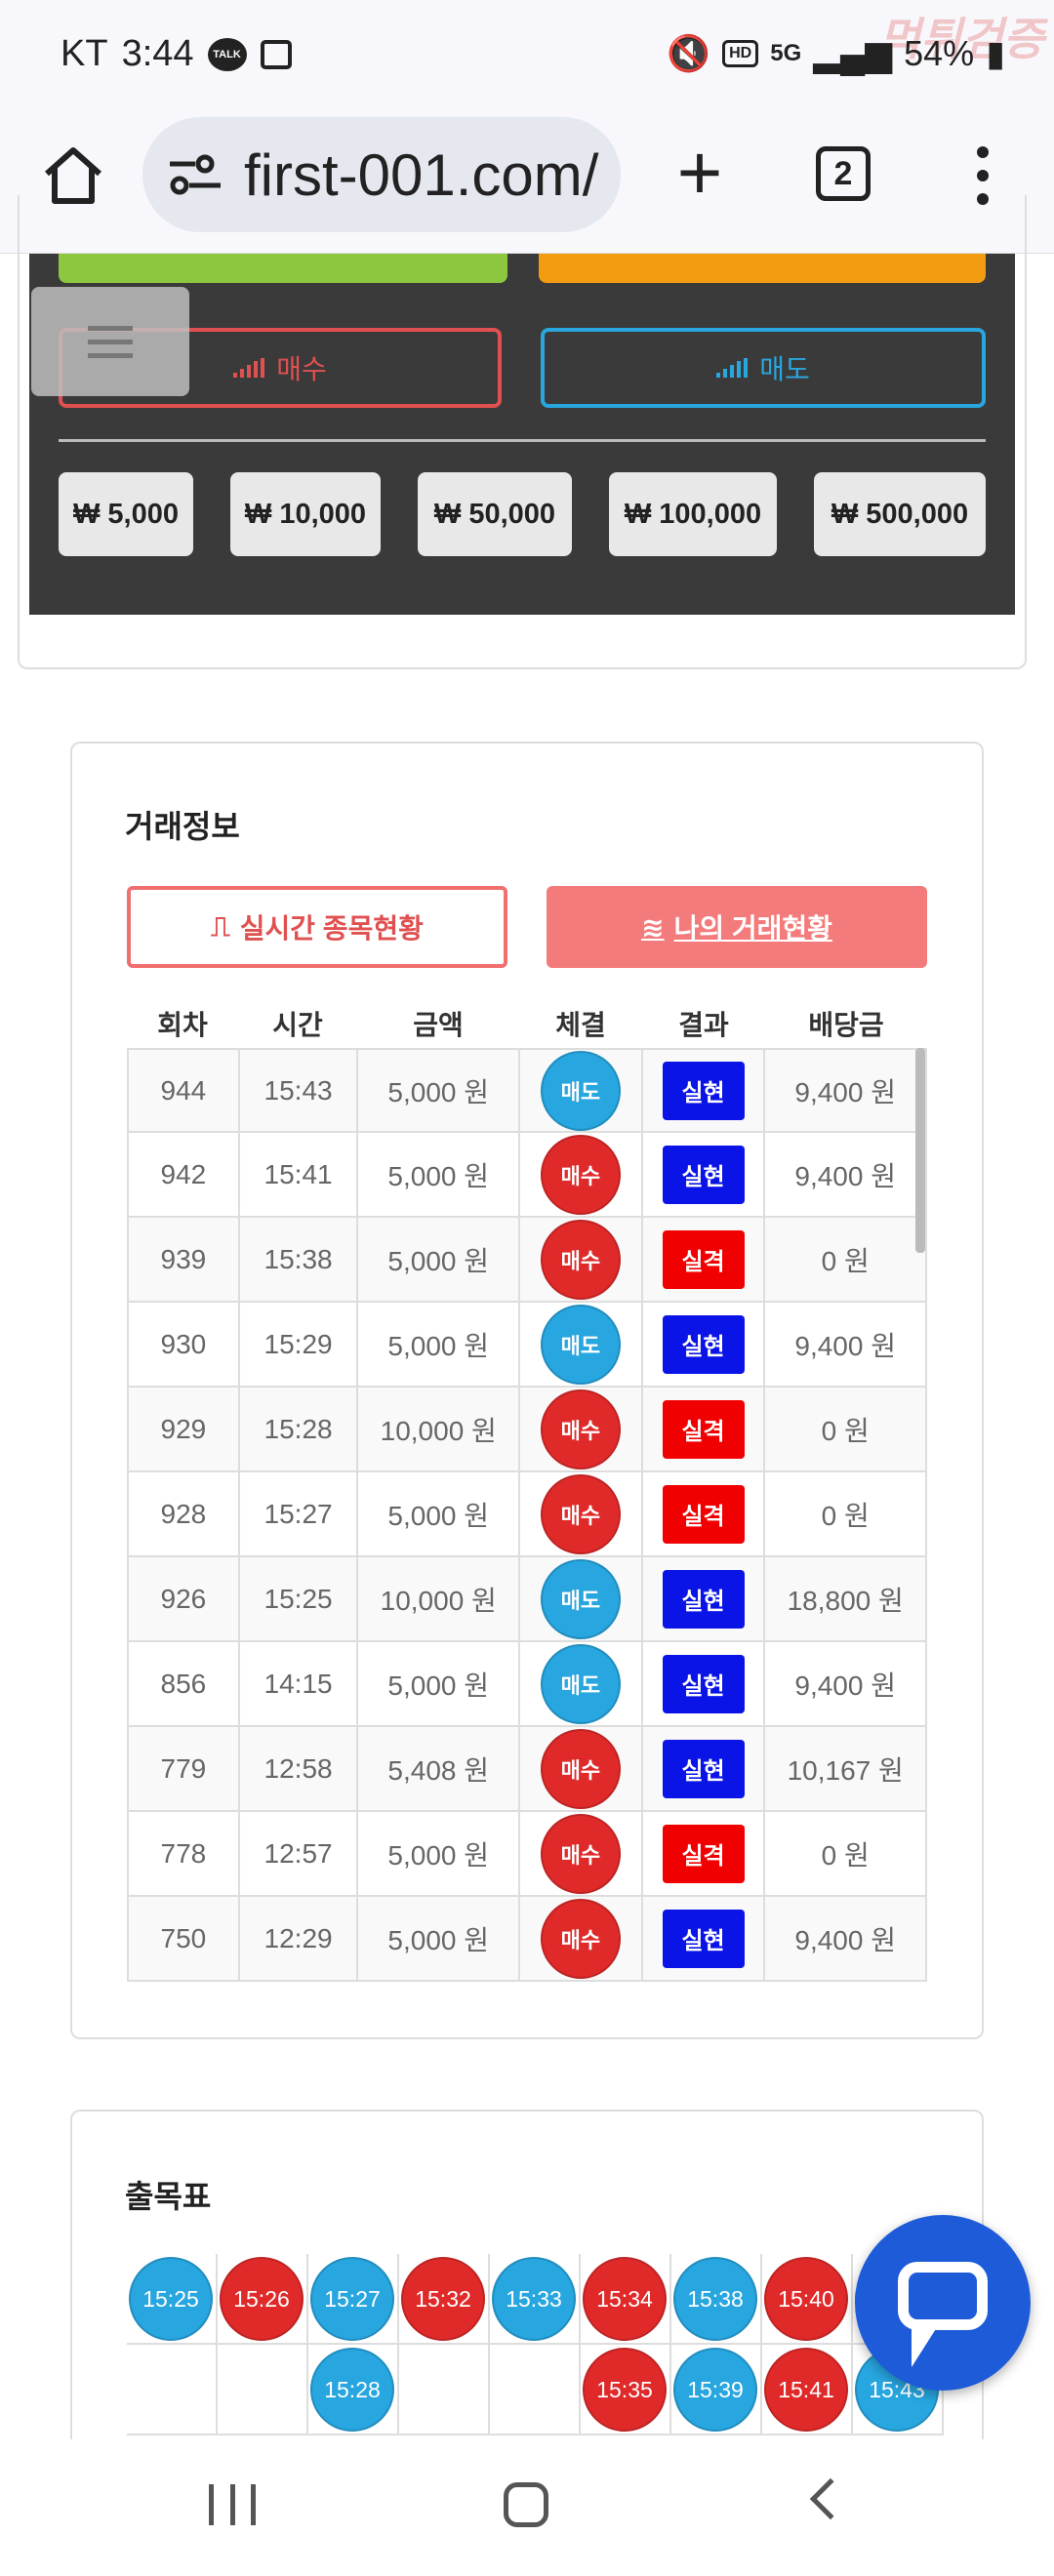  I want to click on tab-realtime-status: ⎍ 실시간 종목현황, so click(317, 927).